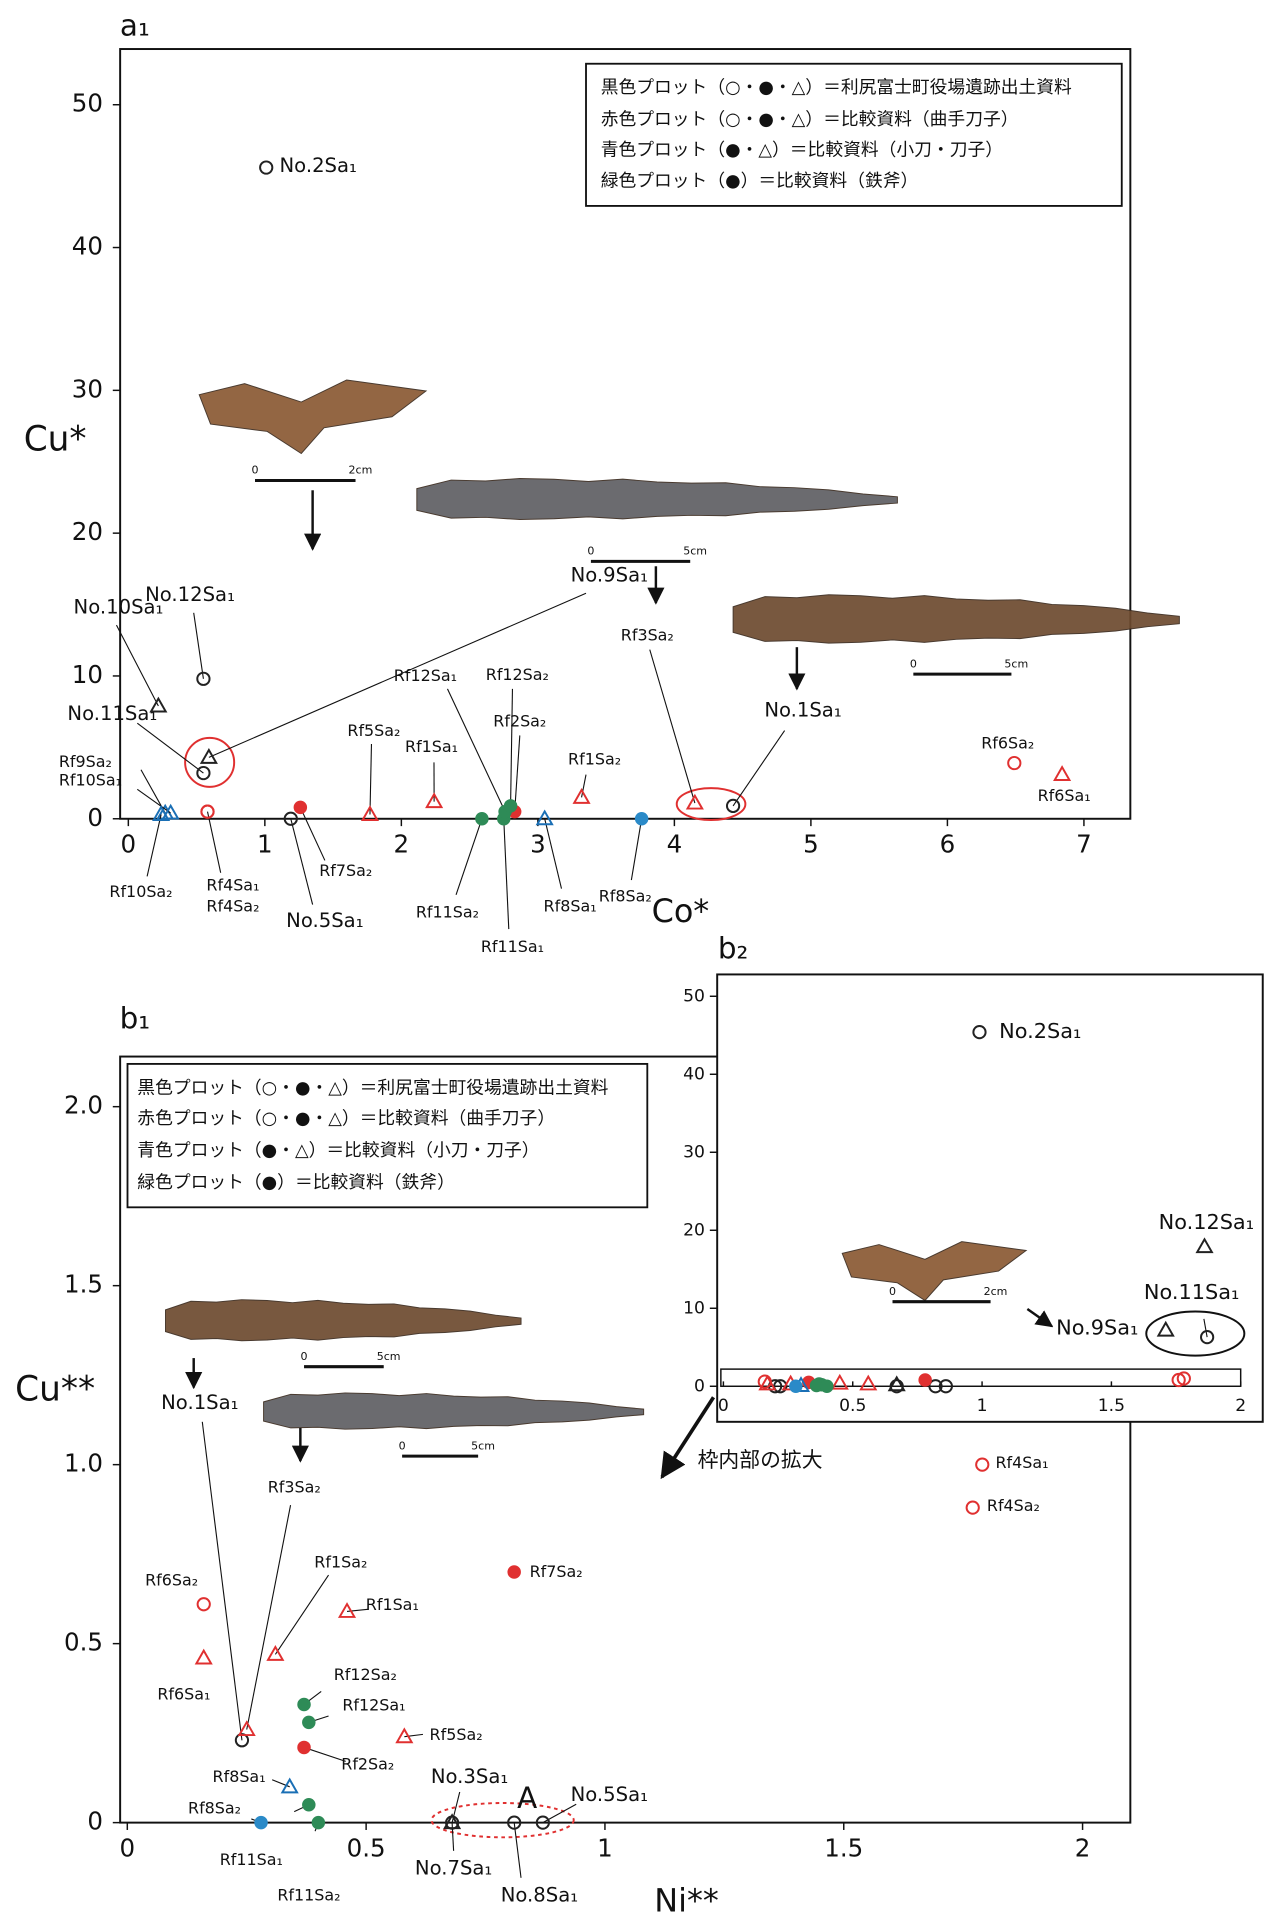 The height and width of the screenshot is (1917, 1275). Describe the element at coordinates (95, 1821) in the screenshot. I see `y-tick-label: 0` at that location.